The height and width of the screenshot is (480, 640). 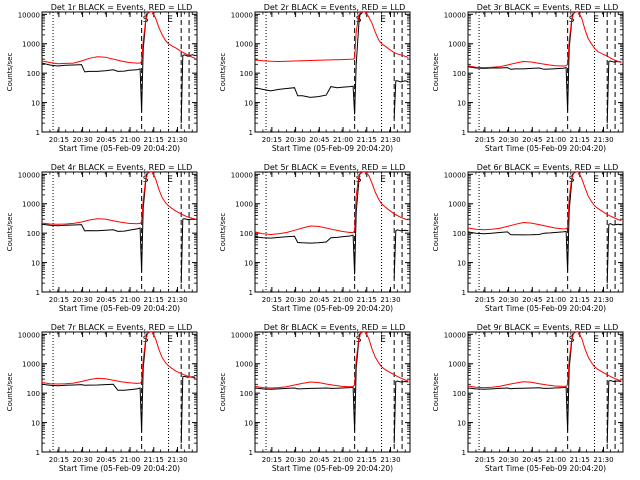 I want to click on panel-title: Det 4r BLACK = Events, RED = LLD, so click(x=122, y=167).